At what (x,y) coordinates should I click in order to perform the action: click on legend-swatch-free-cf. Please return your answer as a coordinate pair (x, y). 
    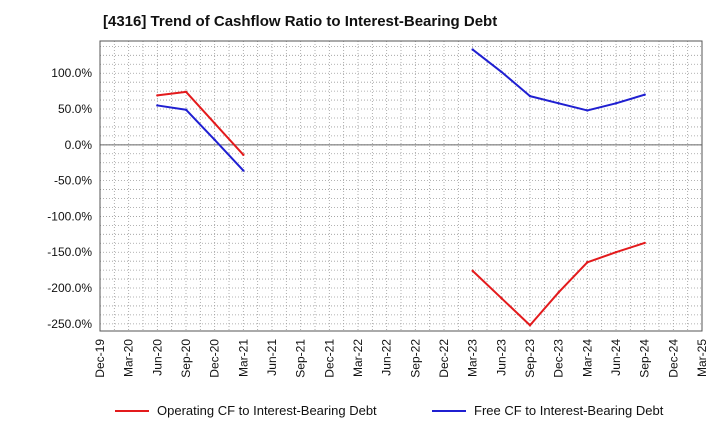
    Looking at the image, I should click on (449, 410).